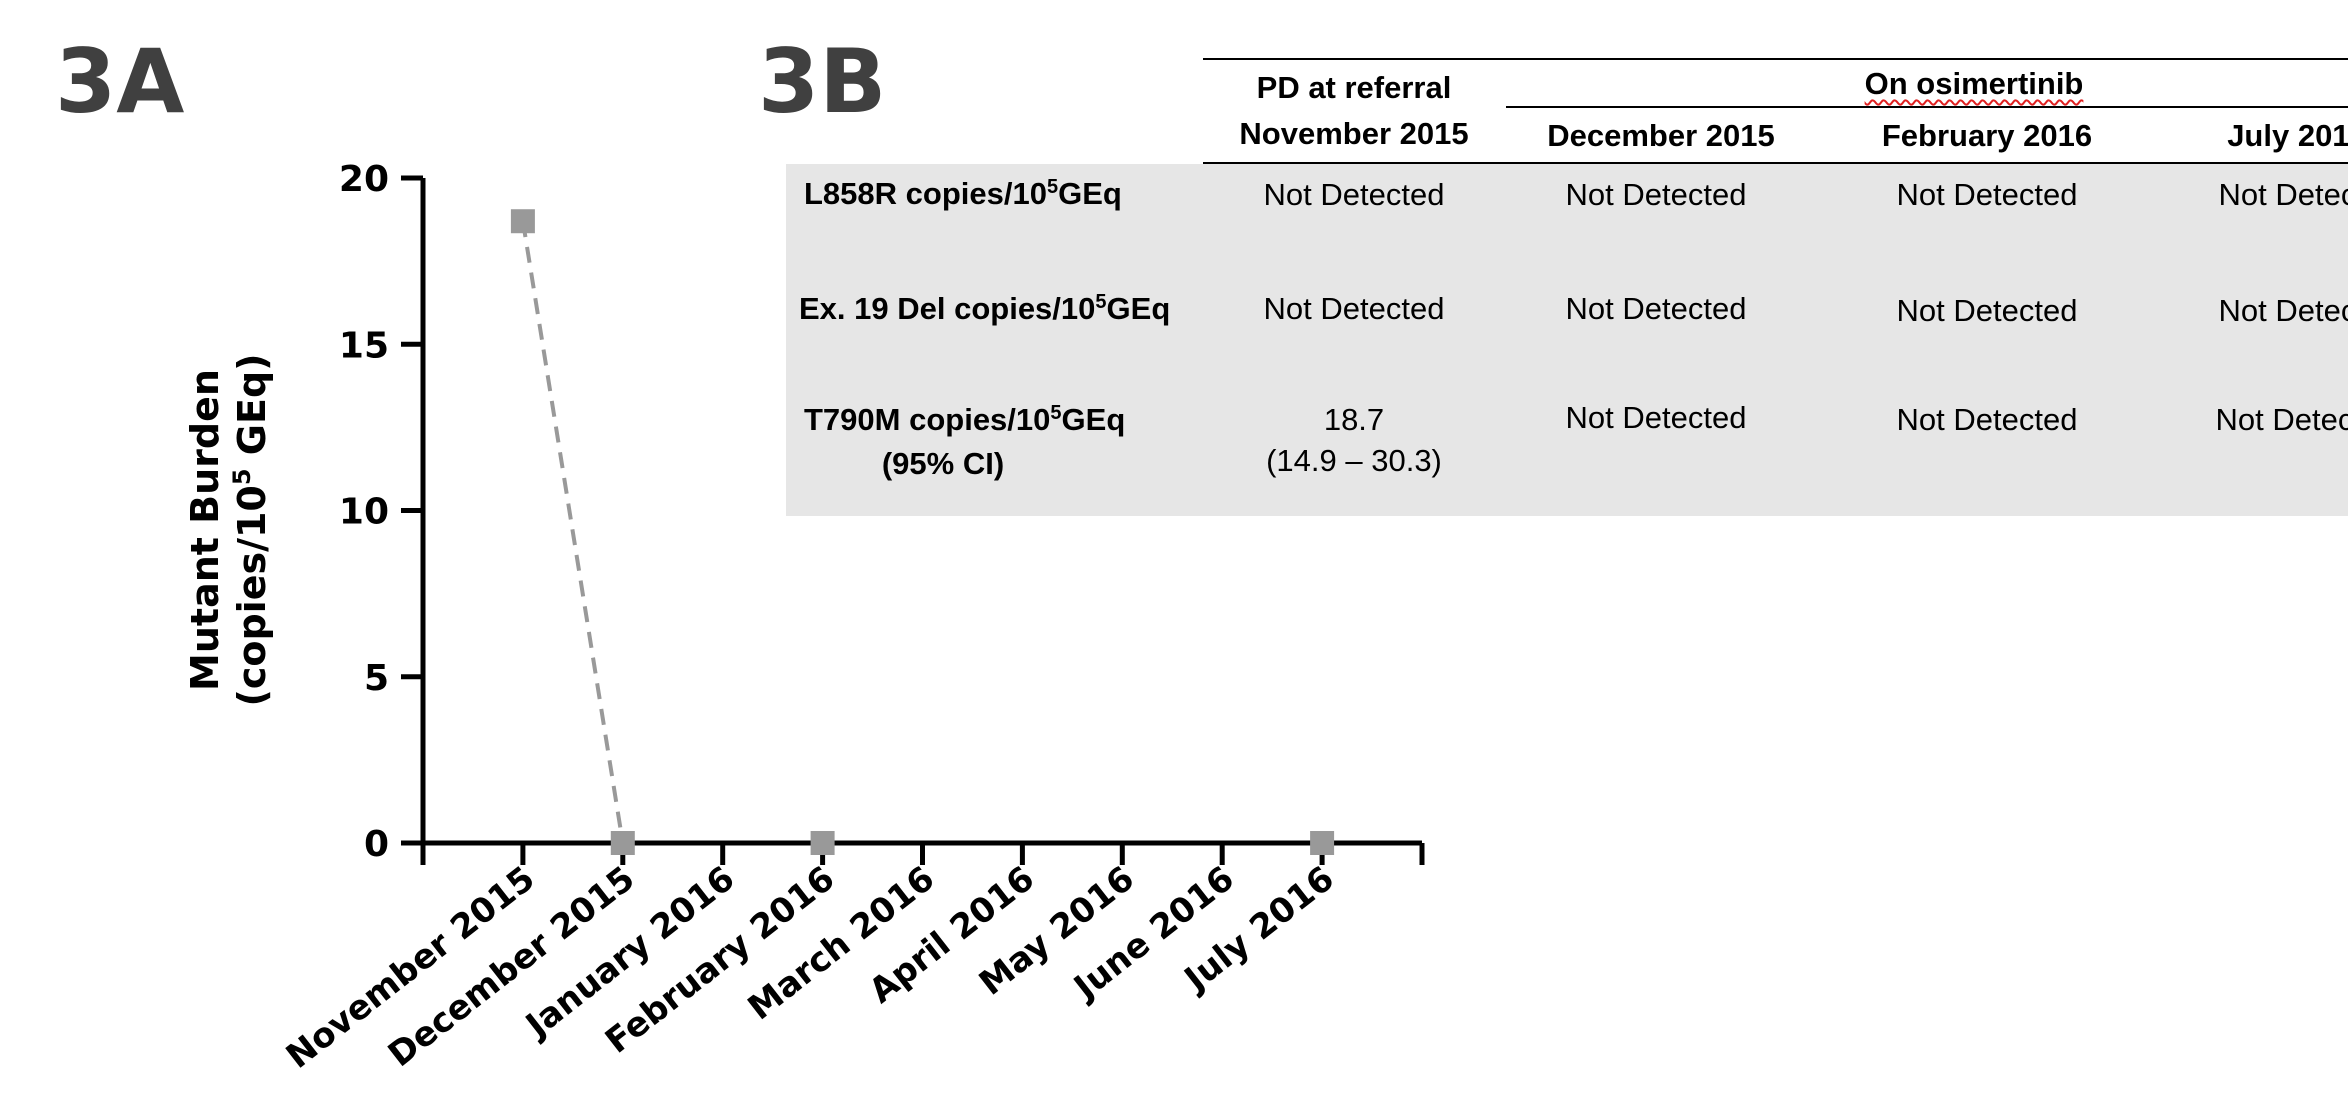 The height and width of the screenshot is (1106, 2348). I want to click on header-pd-line2: November 2015, so click(1354, 133).